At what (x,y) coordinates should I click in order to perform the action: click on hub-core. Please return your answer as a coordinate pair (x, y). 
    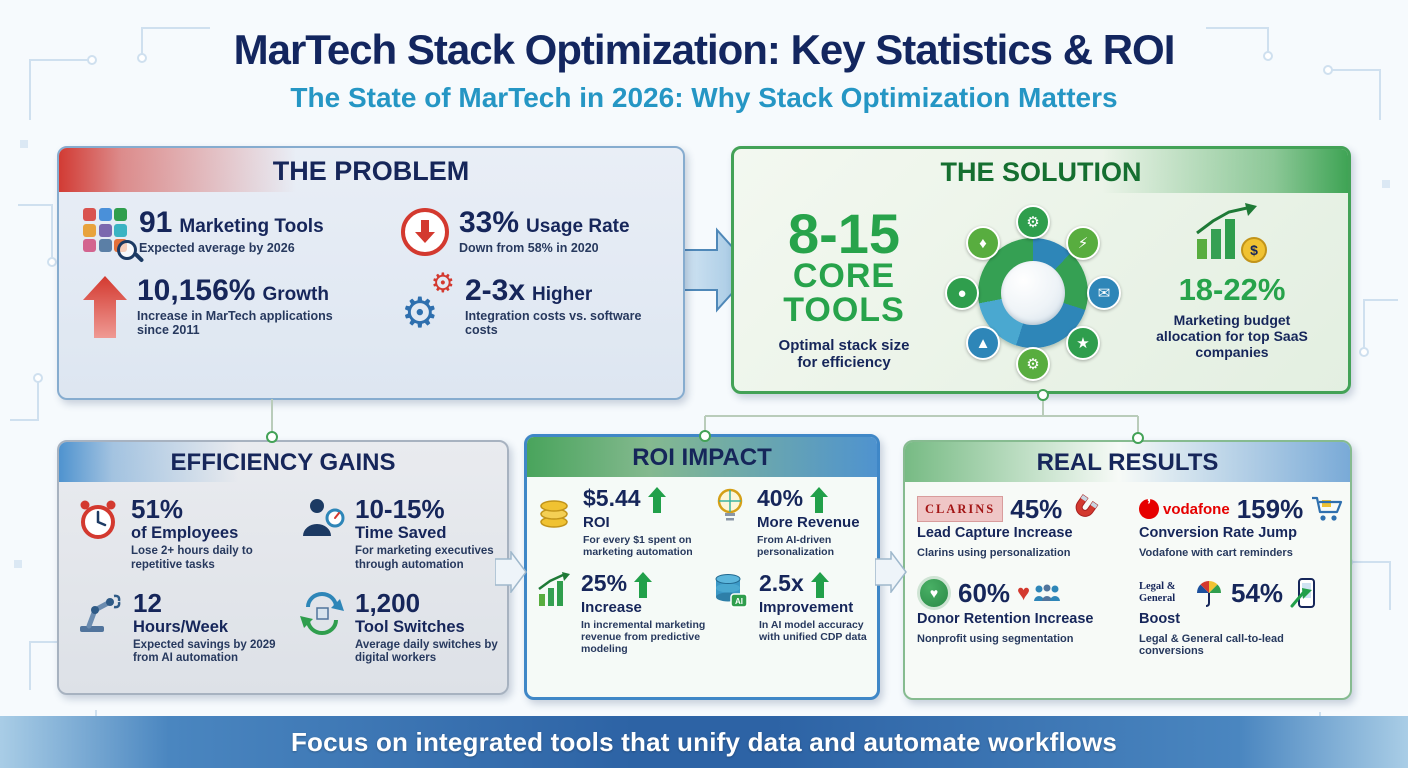
    Looking at the image, I should click on (1033, 293).